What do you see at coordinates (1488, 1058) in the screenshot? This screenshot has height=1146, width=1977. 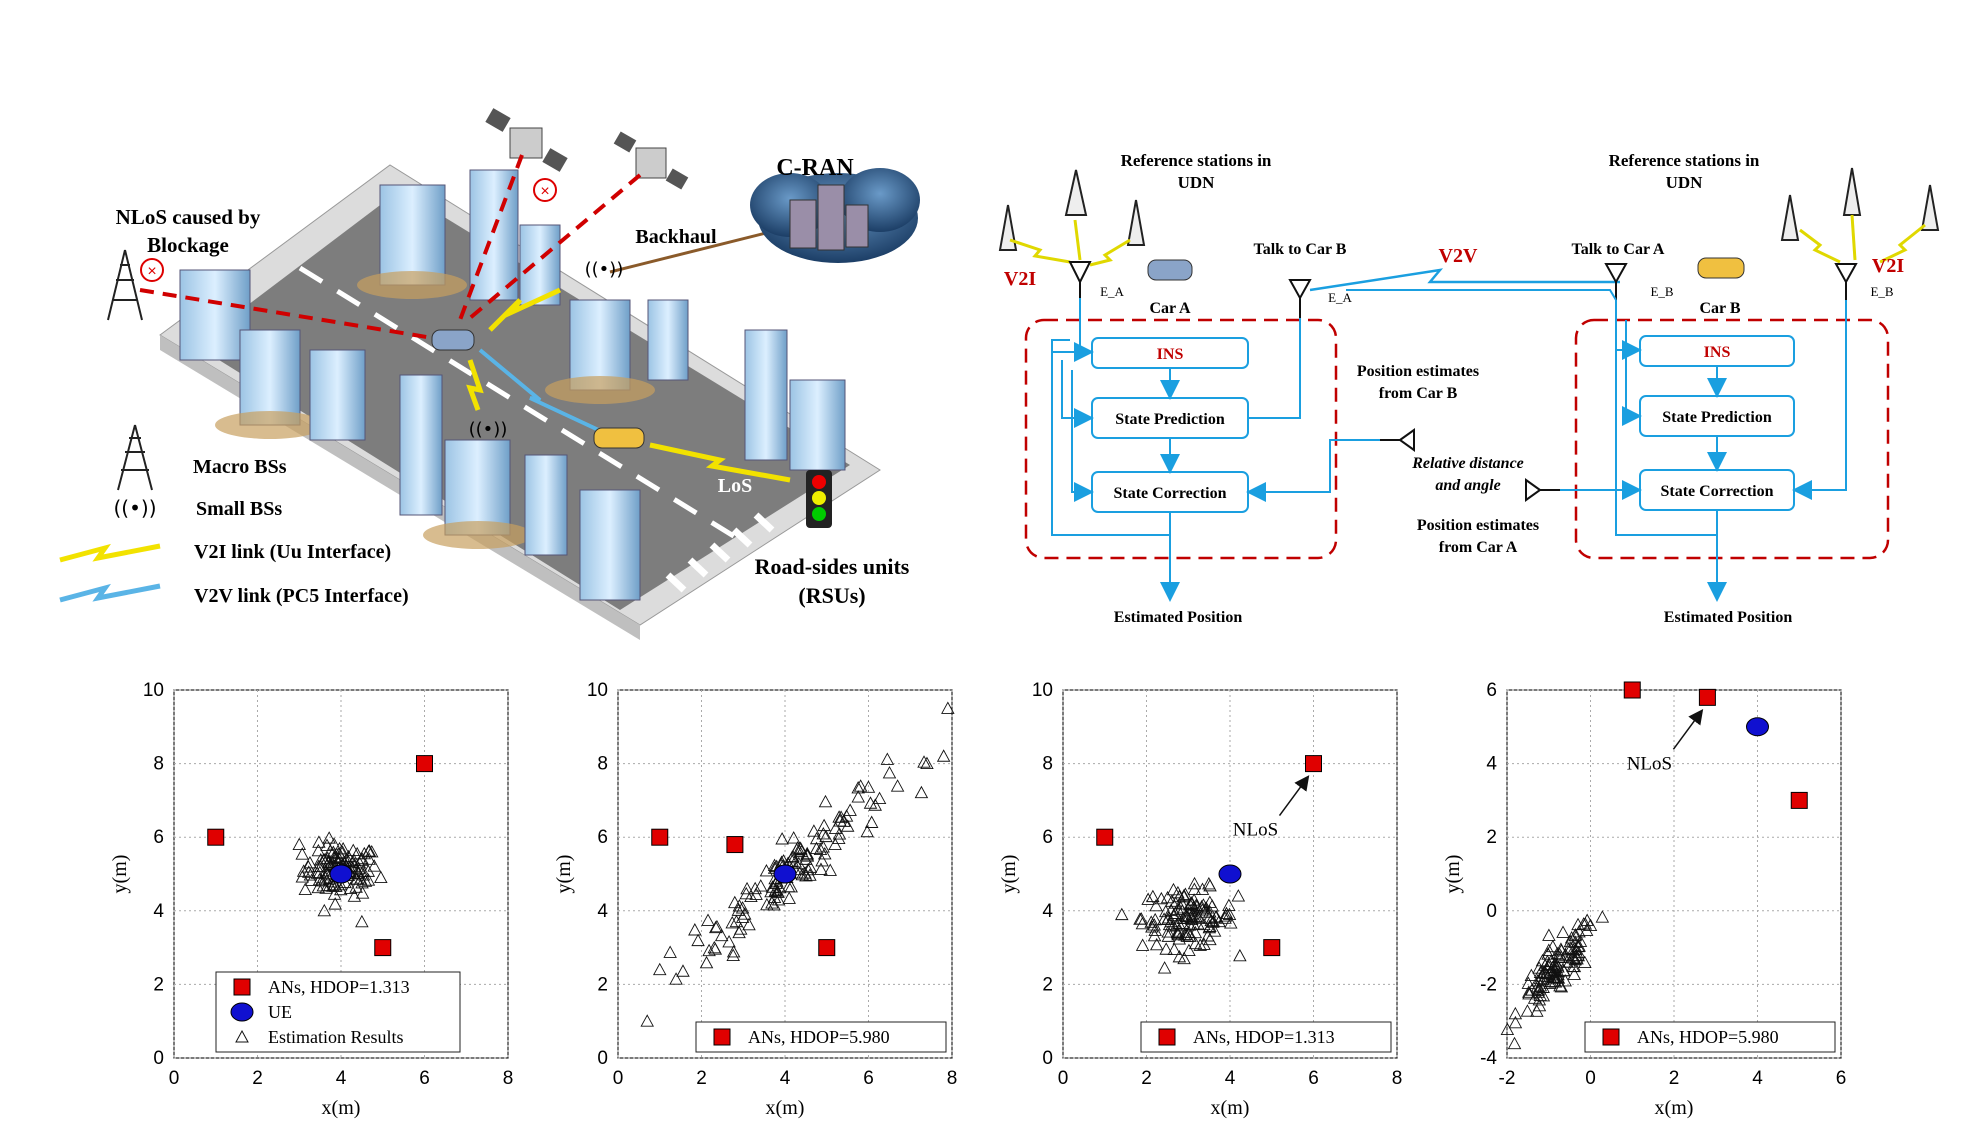 I see `y-tick-label: -4` at bounding box center [1488, 1058].